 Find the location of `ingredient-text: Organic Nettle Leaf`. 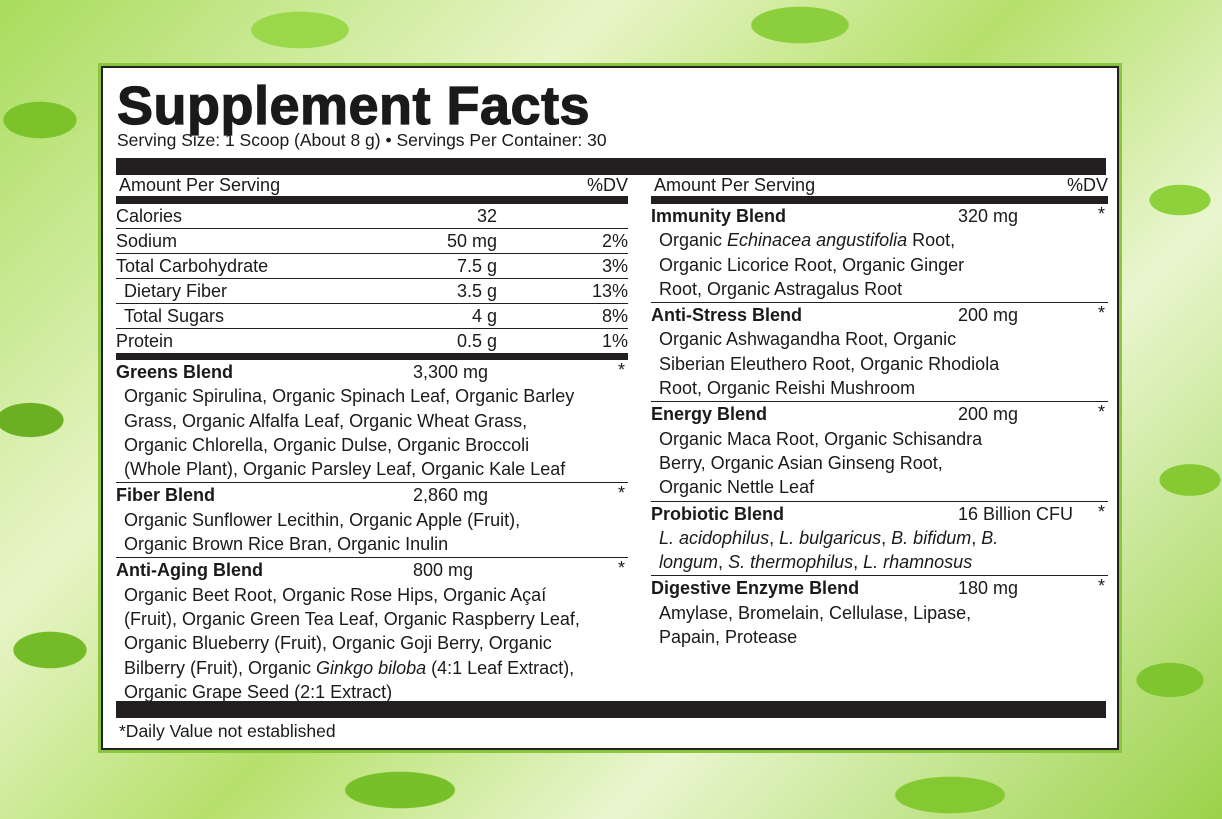

ingredient-text: Organic Nettle Leaf is located at coordinates (737, 487).